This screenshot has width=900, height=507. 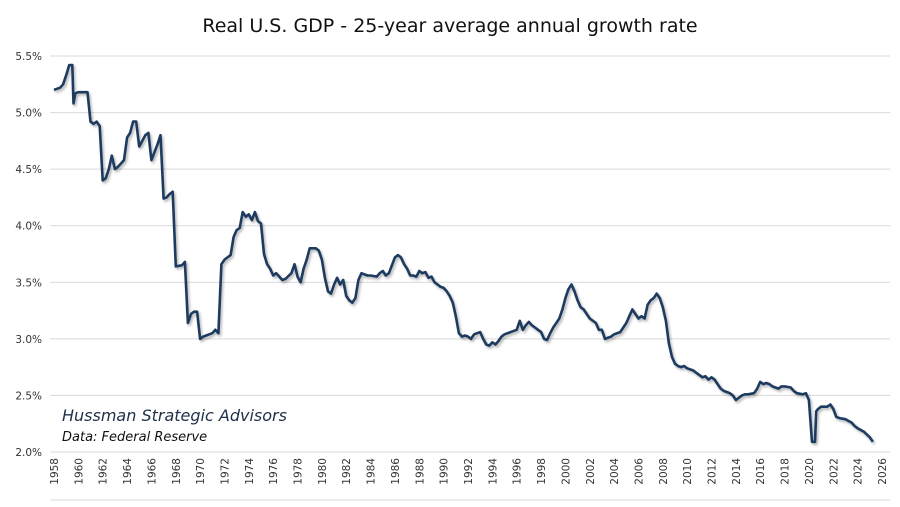 I want to click on data-source-annotation: Data: Federal Reserve, so click(x=134, y=437).